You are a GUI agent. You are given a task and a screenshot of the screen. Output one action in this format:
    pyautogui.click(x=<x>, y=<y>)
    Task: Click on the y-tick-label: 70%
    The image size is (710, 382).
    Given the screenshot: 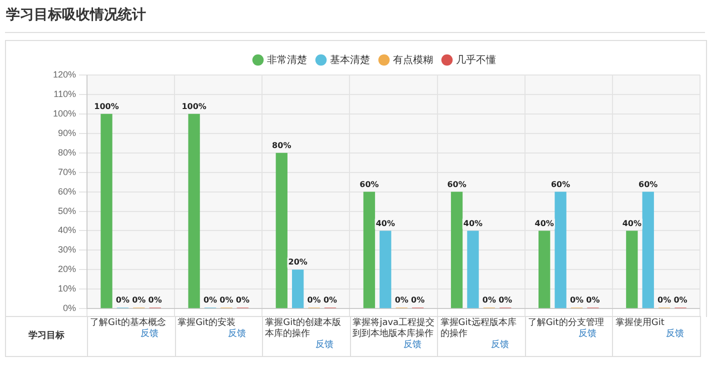 What is the action you would take?
    pyautogui.click(x=67, y=171)
    